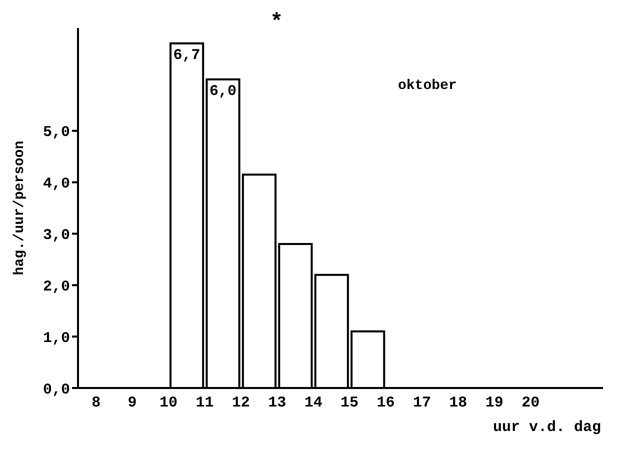 This screenshot has height=455, width=631. Describe the element at coordinates (458, 403) in the screenshot. I see `x-tick-label: 18` at that location.